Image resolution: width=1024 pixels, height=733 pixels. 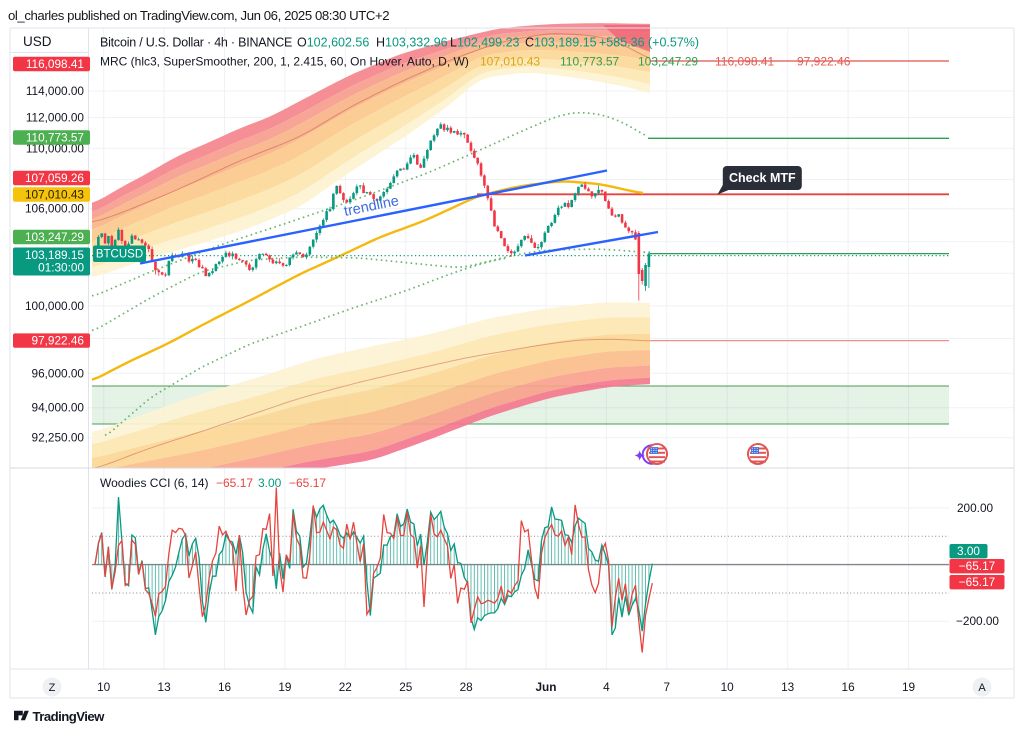 What do you see at coordinates (58, 408) in the screenshot?
I see `svg-text: 94,000.00` at bounding box center [58, 408].